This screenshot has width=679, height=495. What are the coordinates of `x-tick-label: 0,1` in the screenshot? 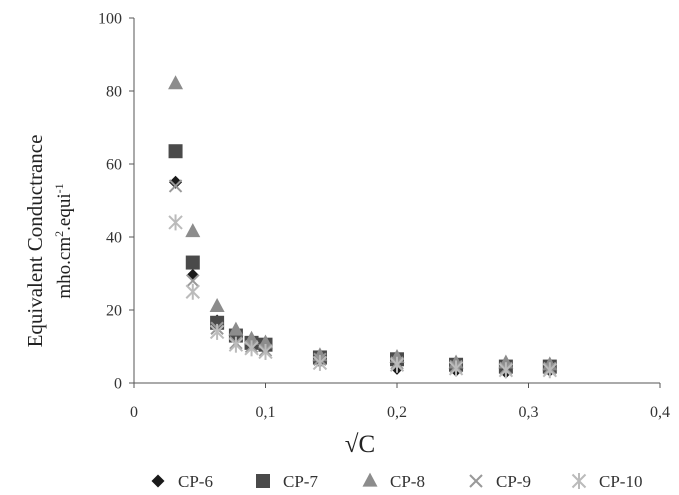 It's located at (266, 412).